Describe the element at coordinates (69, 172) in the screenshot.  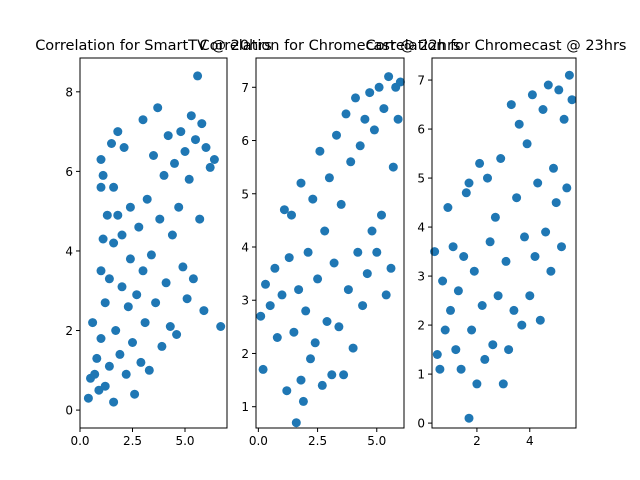
I see `y-tick-label: 6` at that location.